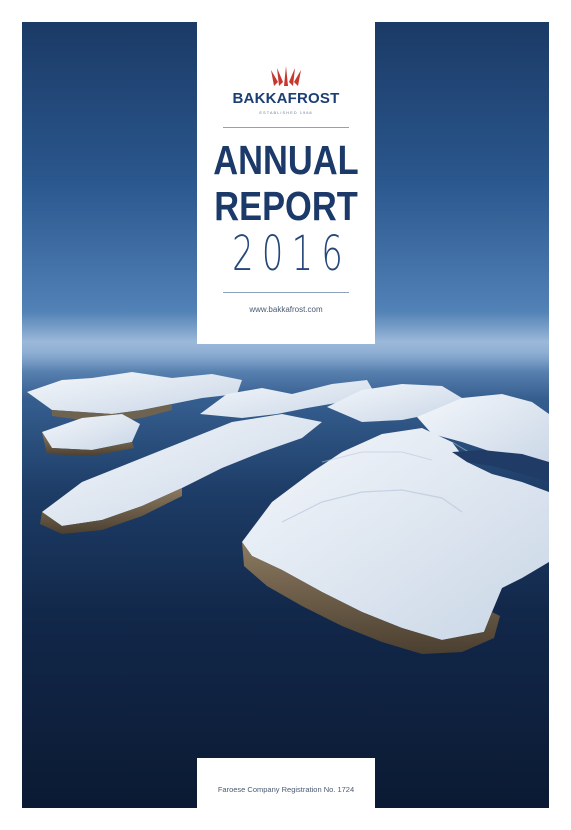  I want to click on brand-name: BAKKAFROST, so click(286, 98).